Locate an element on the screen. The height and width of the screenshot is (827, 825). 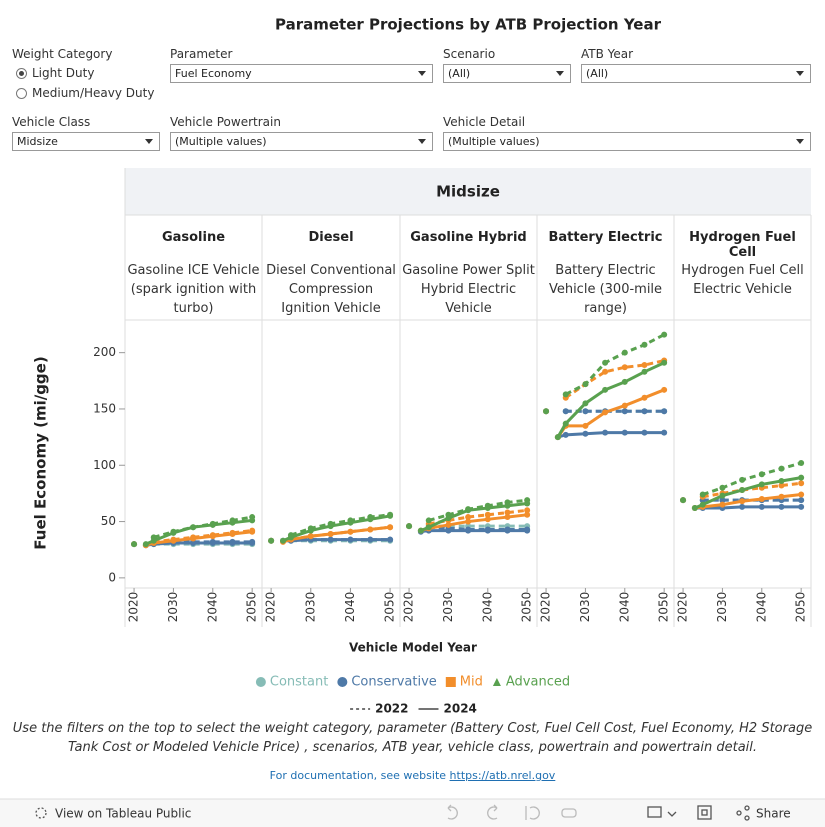
legend-label: Constant is located at coordinates (299, 682).